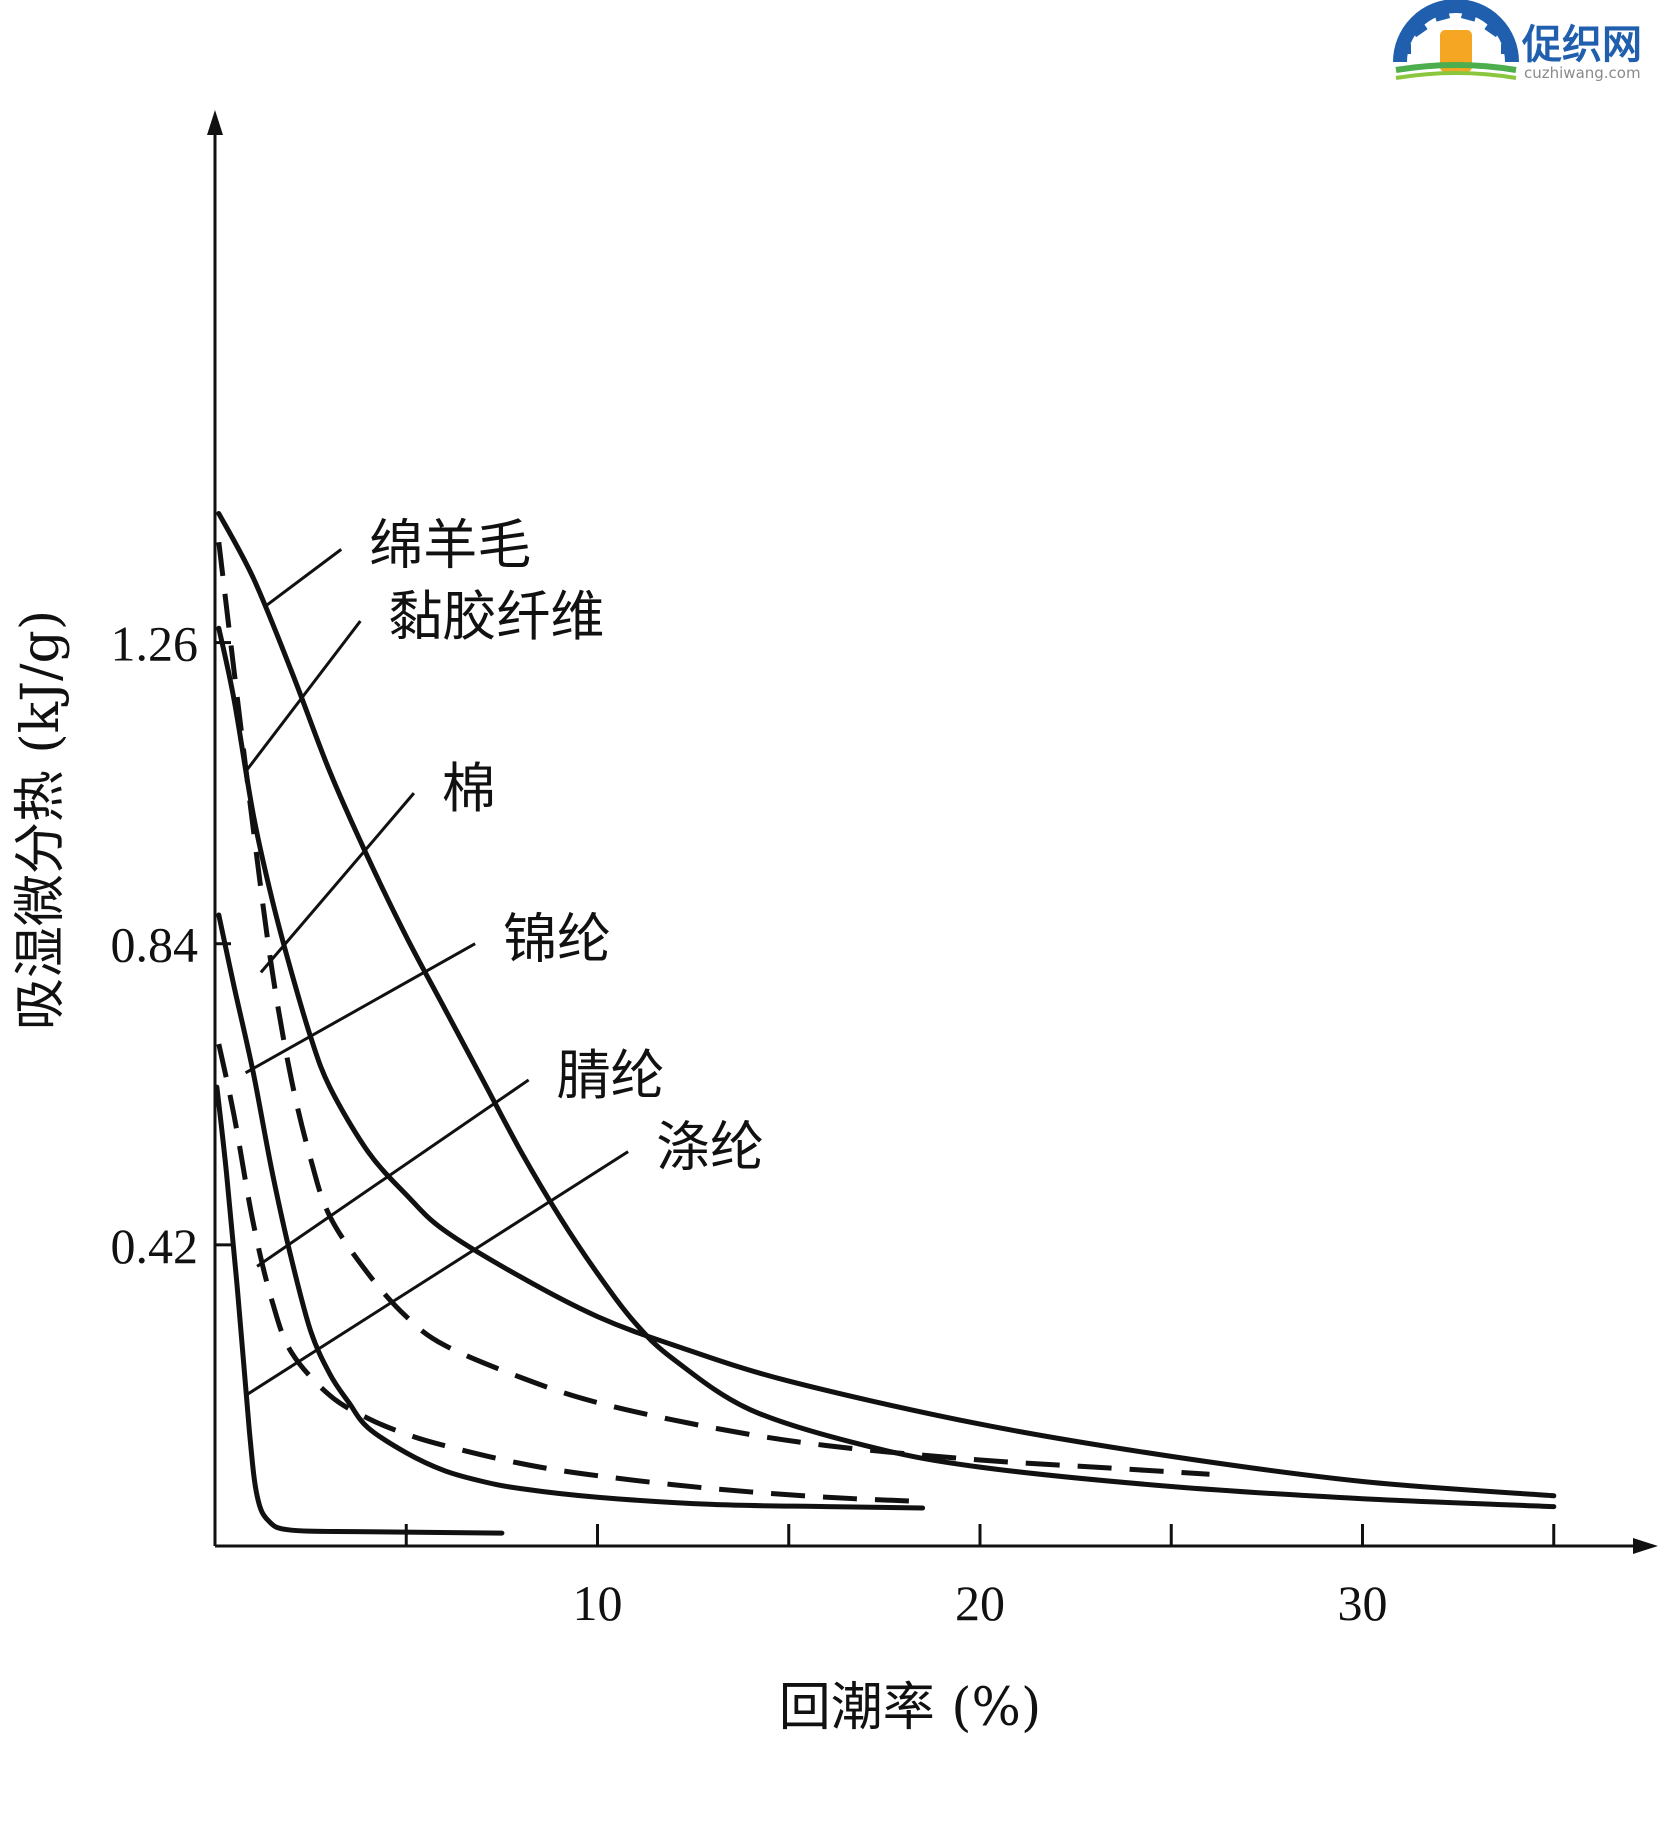 This screenshot has height=1831, width=1660. Describe the element at coordinates (215, 122) in the screenshot. I see `y-axis-arrow` at that location.